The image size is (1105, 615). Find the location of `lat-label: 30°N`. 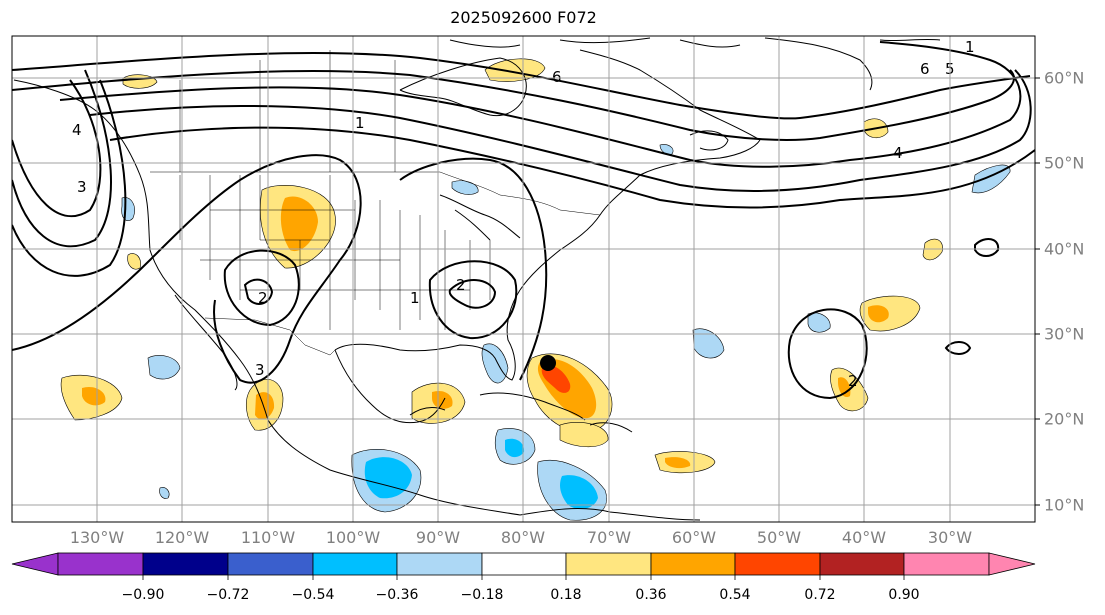

lat-label: 30°N is located at coordinates (1064, 334).